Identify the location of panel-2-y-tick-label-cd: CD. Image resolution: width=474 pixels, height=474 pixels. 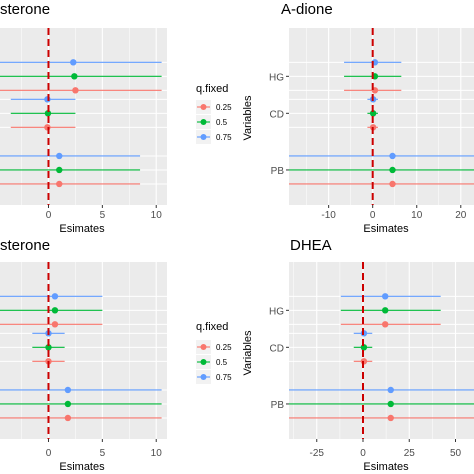
(277, 114).